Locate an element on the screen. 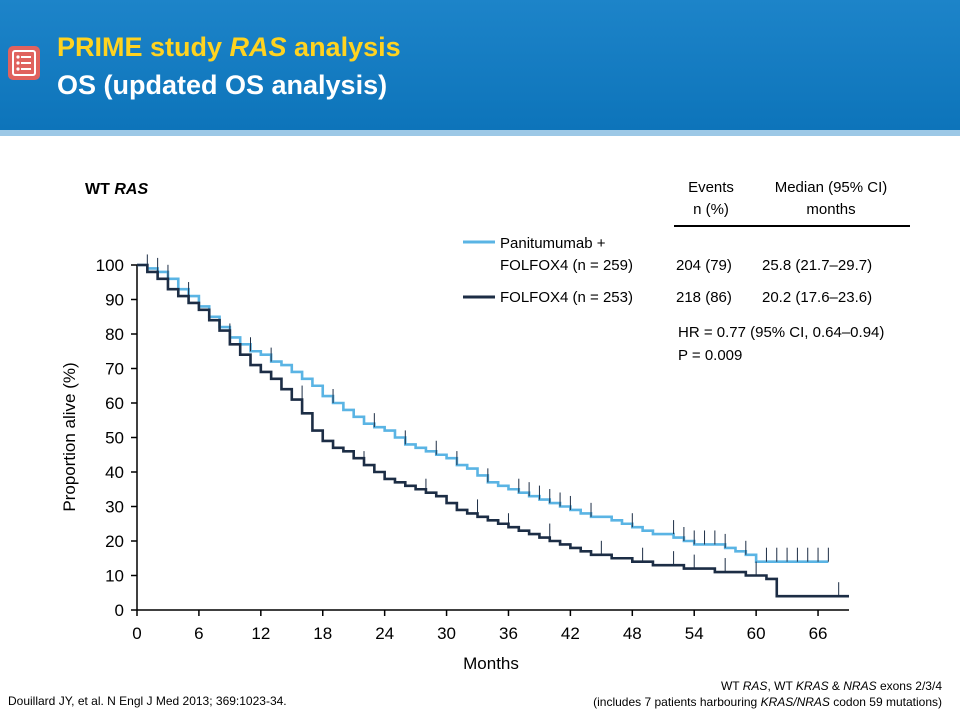  events-panitumumab: 204 (79) is located at coordinates (704, 265).